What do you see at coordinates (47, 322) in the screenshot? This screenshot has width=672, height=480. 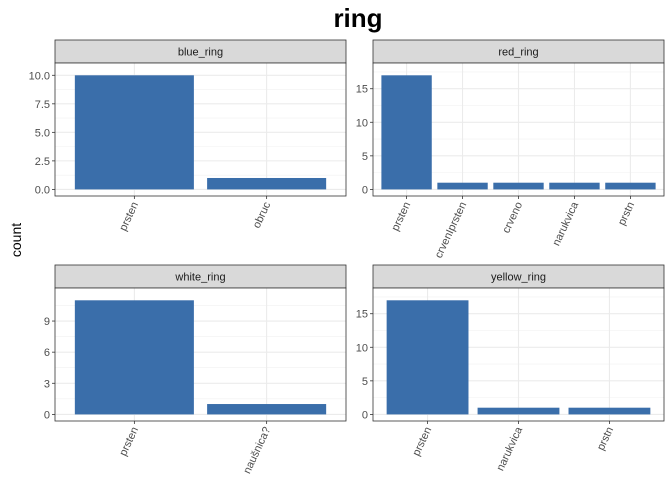 I see `y-tick-label: 9` at bounding box center [47, 322].